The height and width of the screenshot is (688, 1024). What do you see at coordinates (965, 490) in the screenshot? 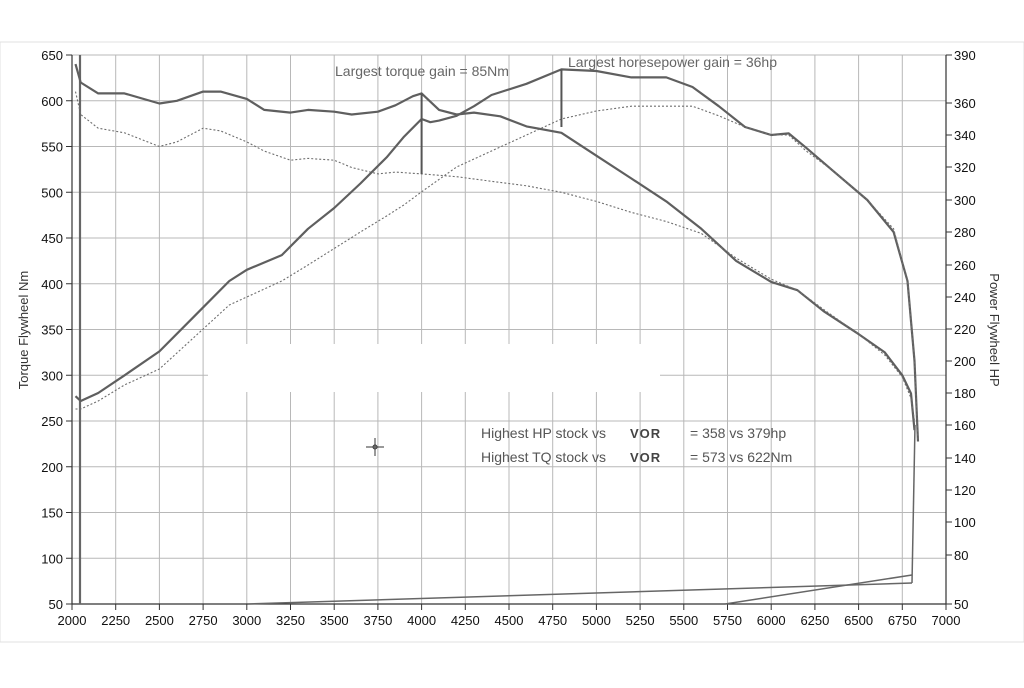
I see `y-right-tick-label-3: 120` at bounding box center [965, 490].